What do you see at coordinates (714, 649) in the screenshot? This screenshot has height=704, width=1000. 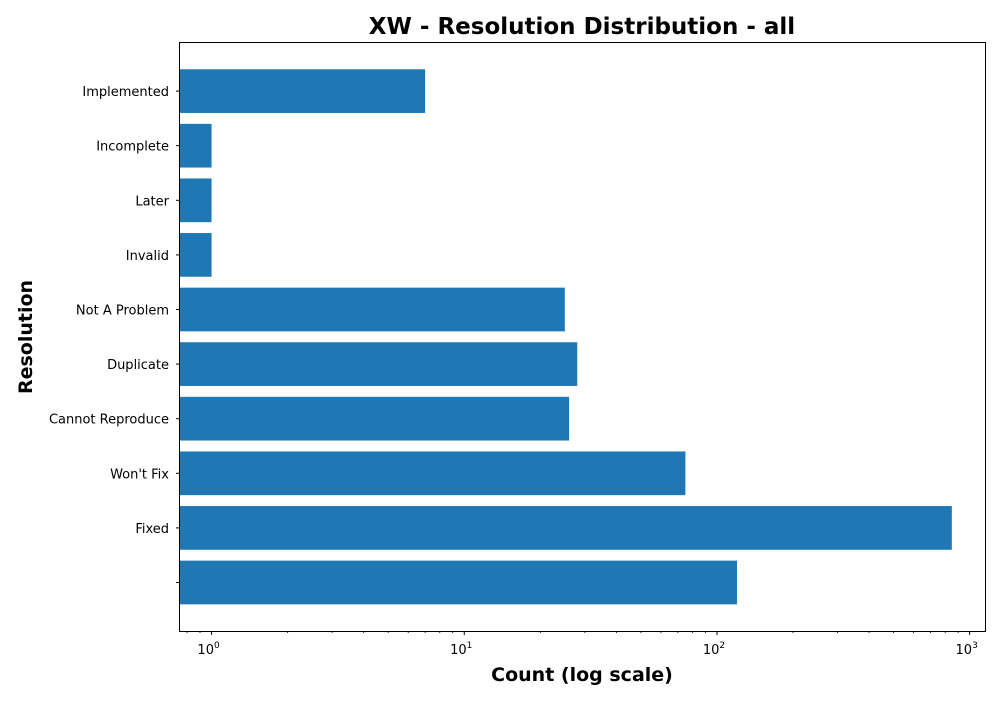 I see `x-tick-label: 10²` at bounding box center [714, 649].